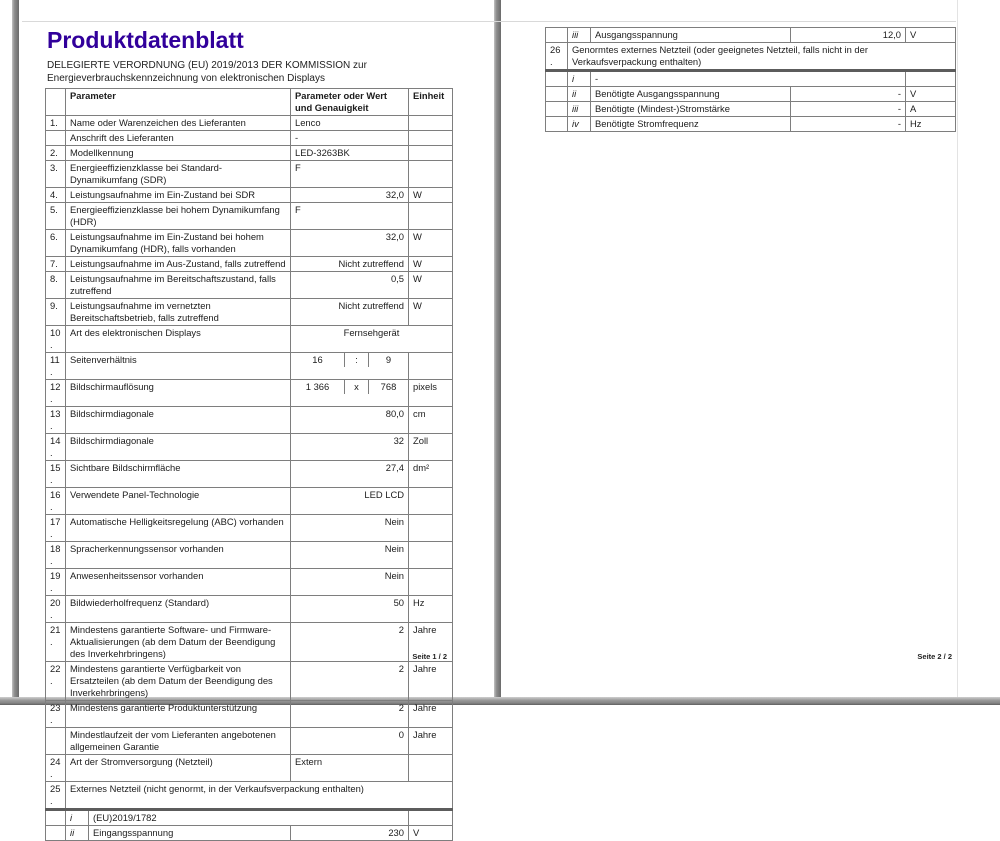  I want to click on row-value-cell: 32,0, so click(349, 243).